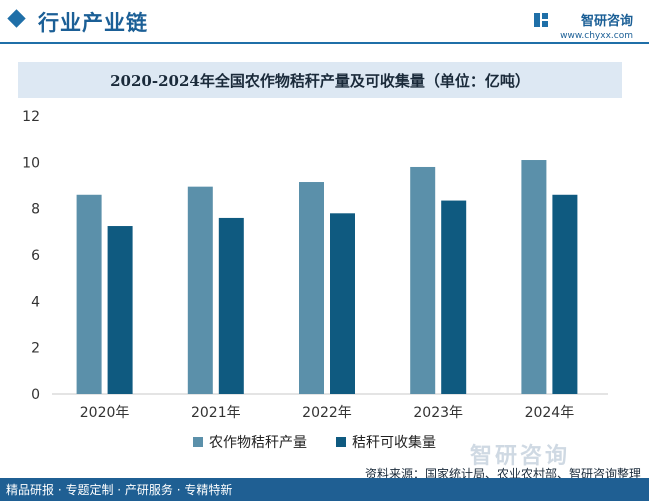 This screenshot has width=649, height=501. What do you see at coordinates (606, 21) in the screenshot?
I see `brand-name: 智研咨询` at bounding box center [606, 21].